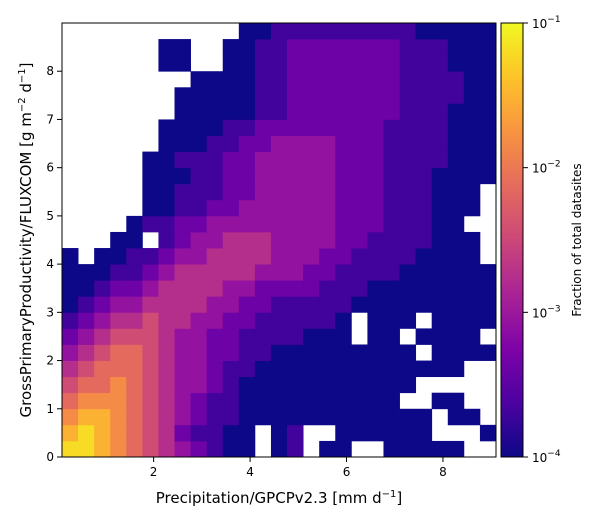 The height and width of the screenshot is (525, 600). I want to click on x-tick-label: 8, so click(443, 472).